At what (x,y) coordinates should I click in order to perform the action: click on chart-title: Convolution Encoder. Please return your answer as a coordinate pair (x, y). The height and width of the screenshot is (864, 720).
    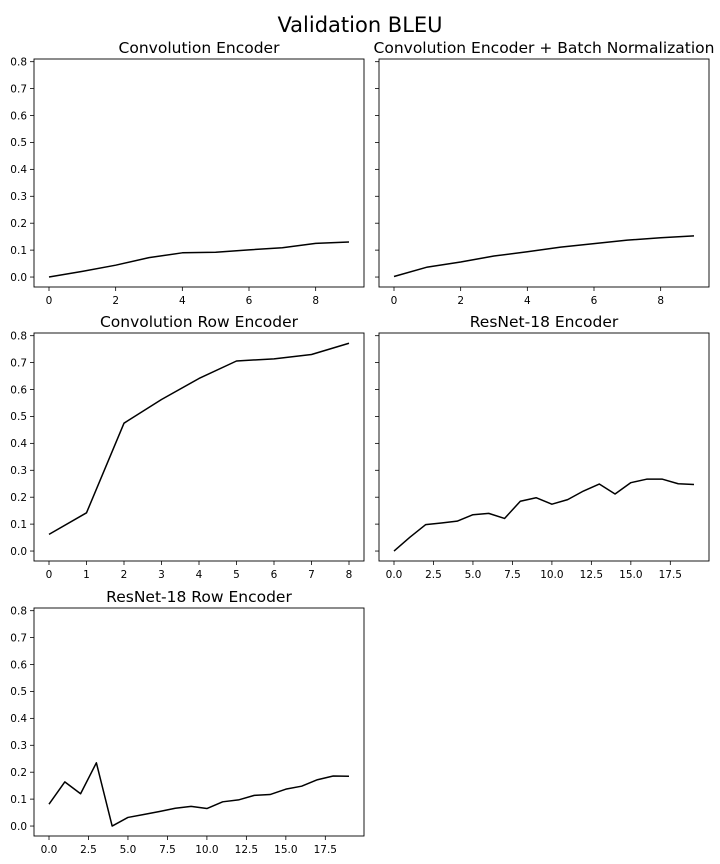
    Looking at the image, I should click on (200, 48).